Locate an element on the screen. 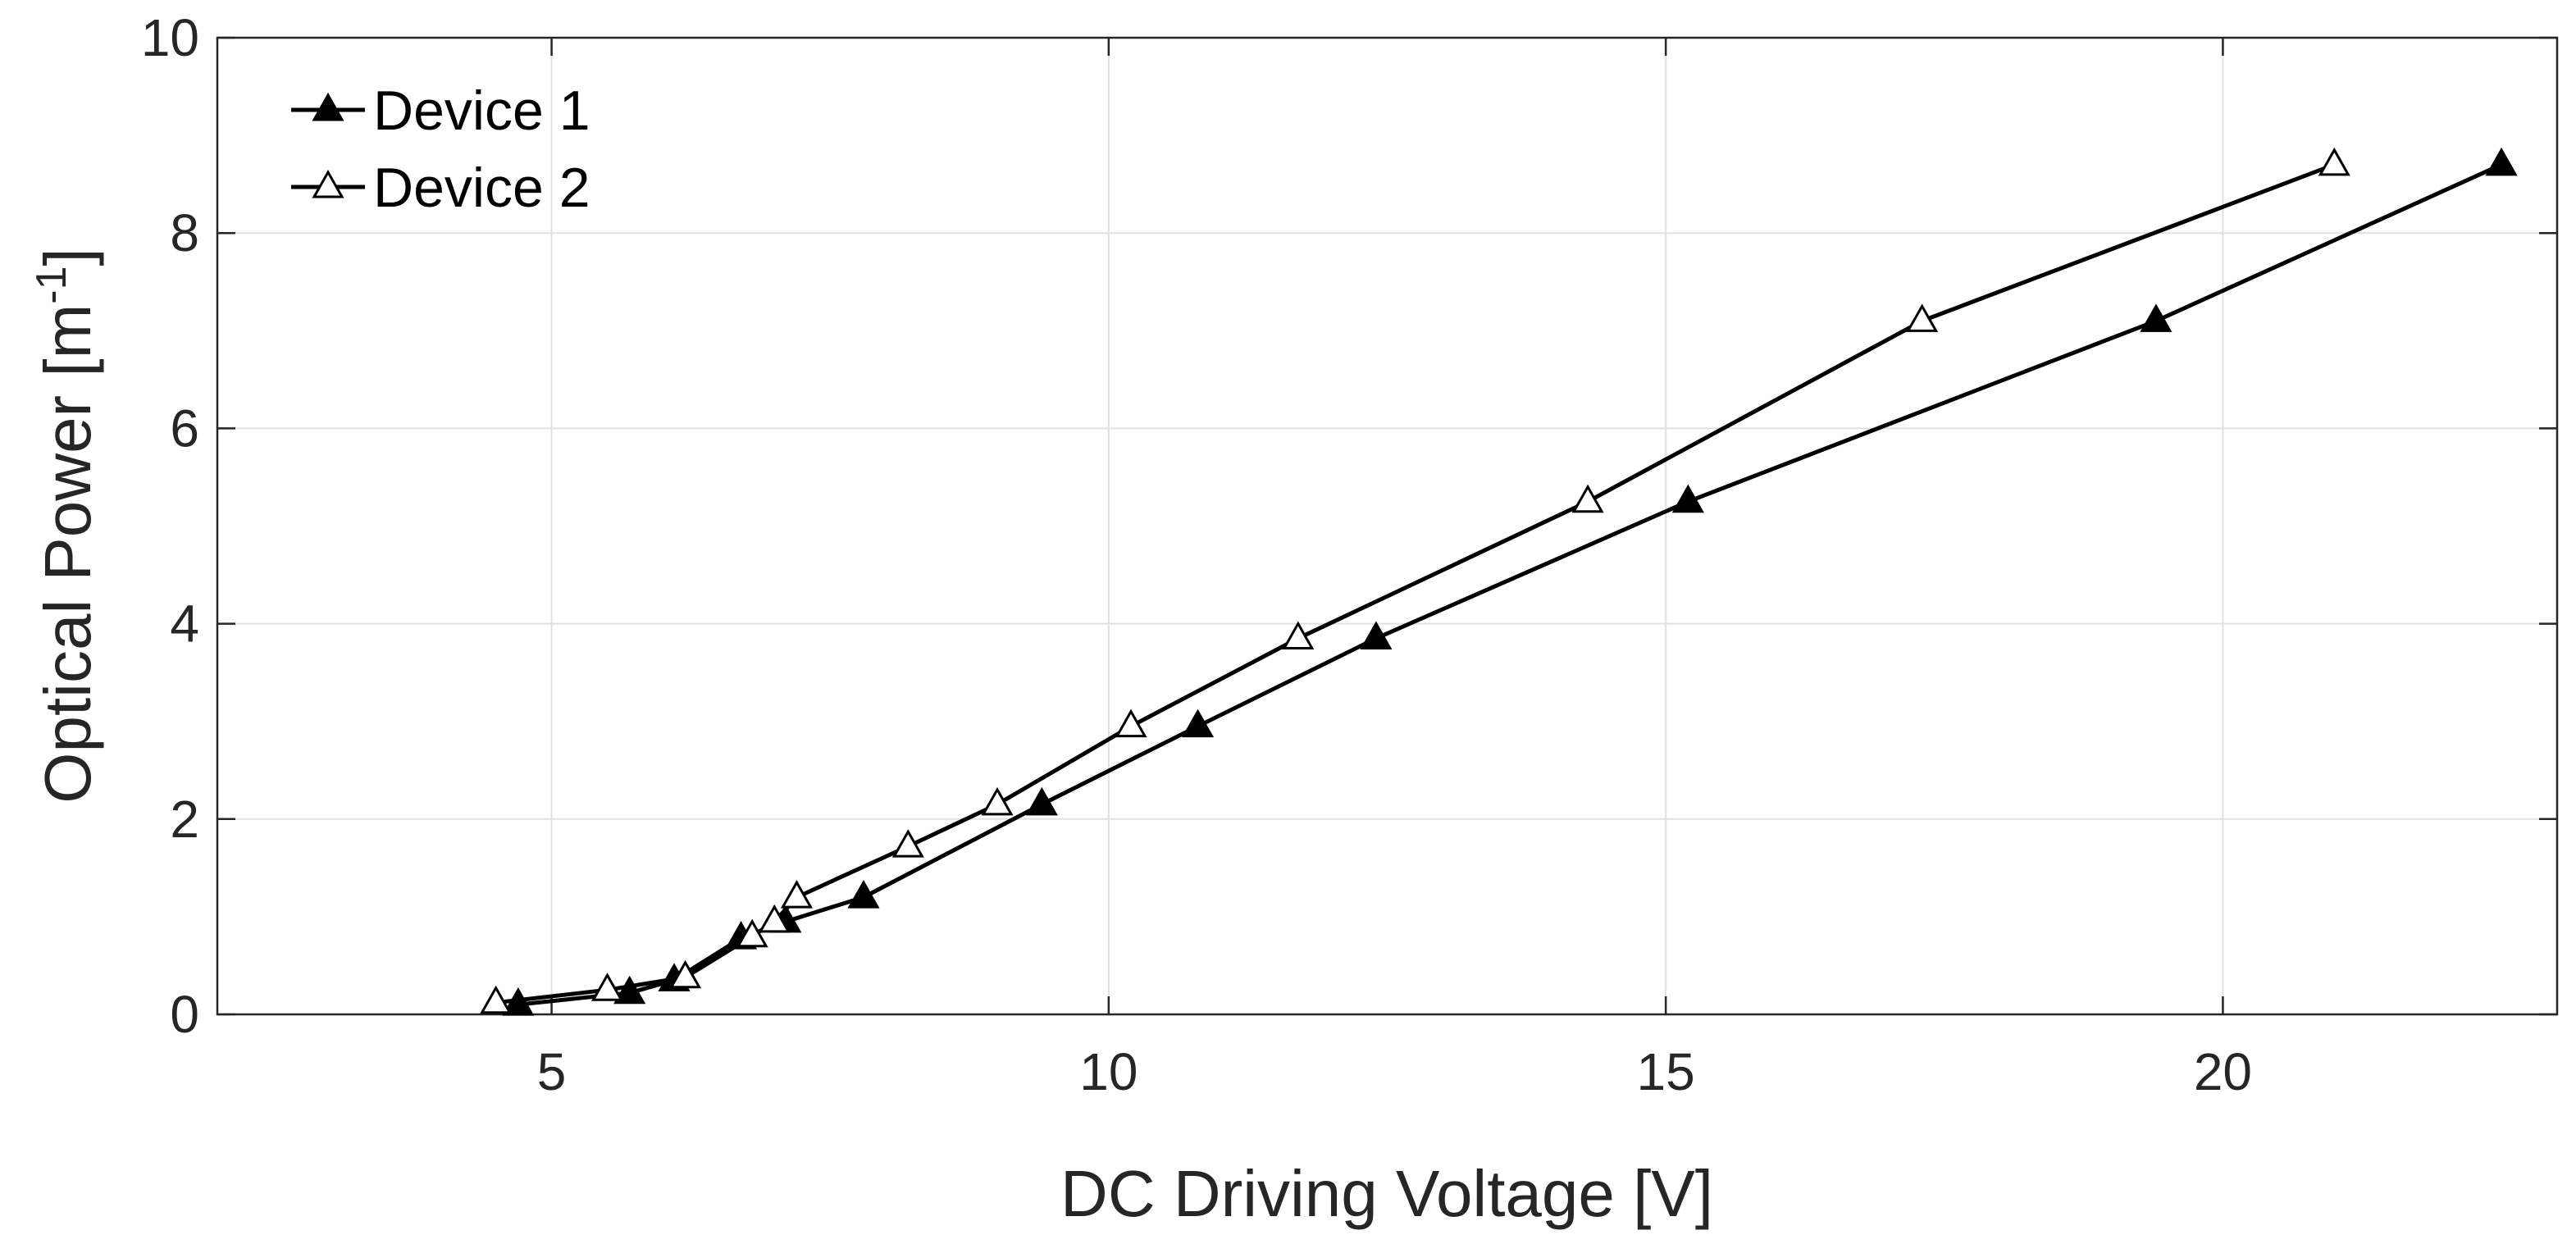  y-tick-label: 4 is located at coordinates (184, 624).